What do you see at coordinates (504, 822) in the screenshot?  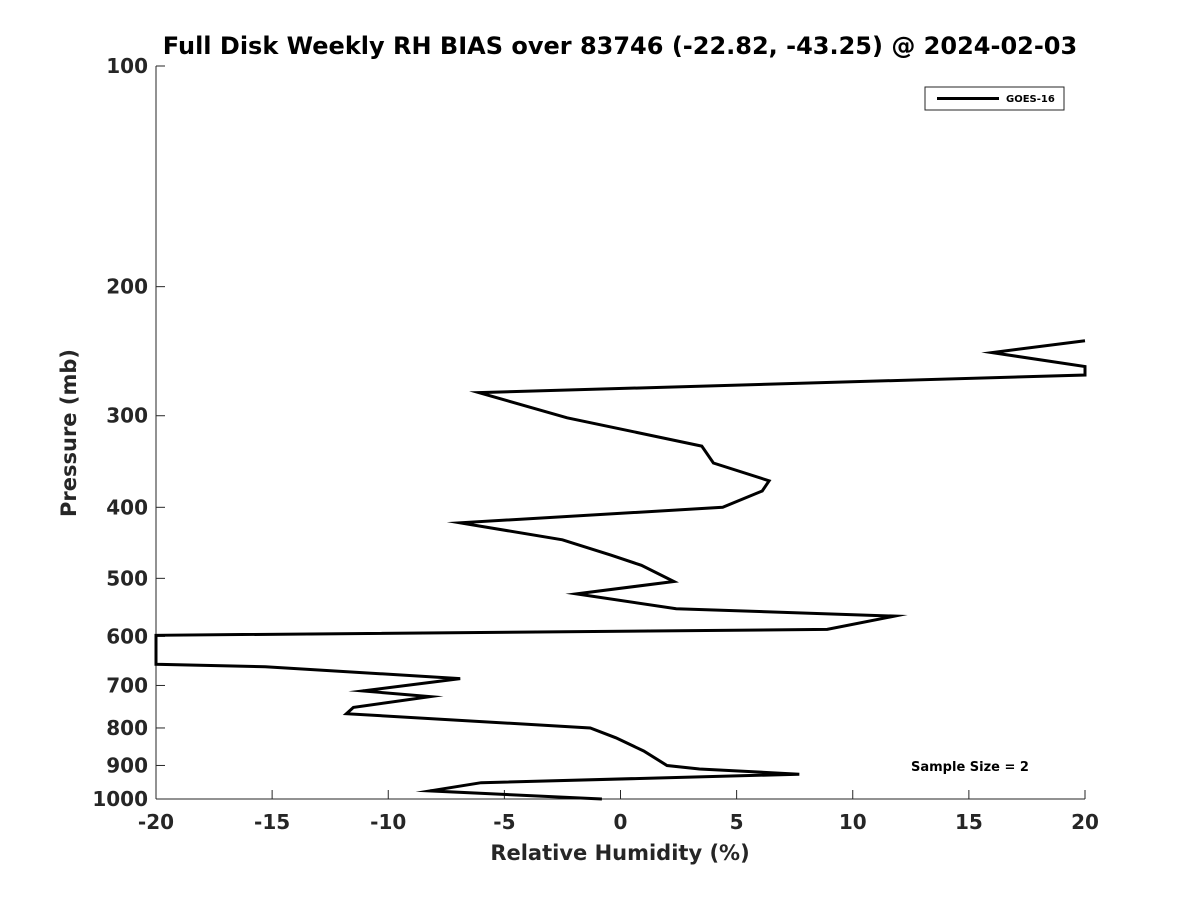 I see `x-tick-label: -5` at bounding box center [504, 822].